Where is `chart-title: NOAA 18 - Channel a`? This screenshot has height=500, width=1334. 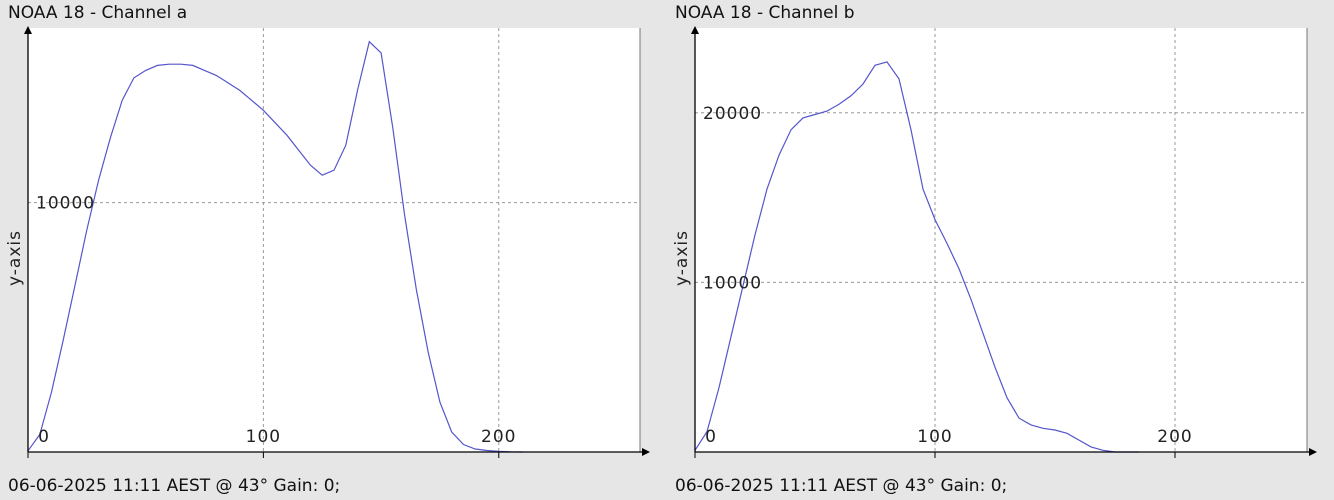 chart-title: NOAA 18 - Channel a is located at coordinates (98, 13).